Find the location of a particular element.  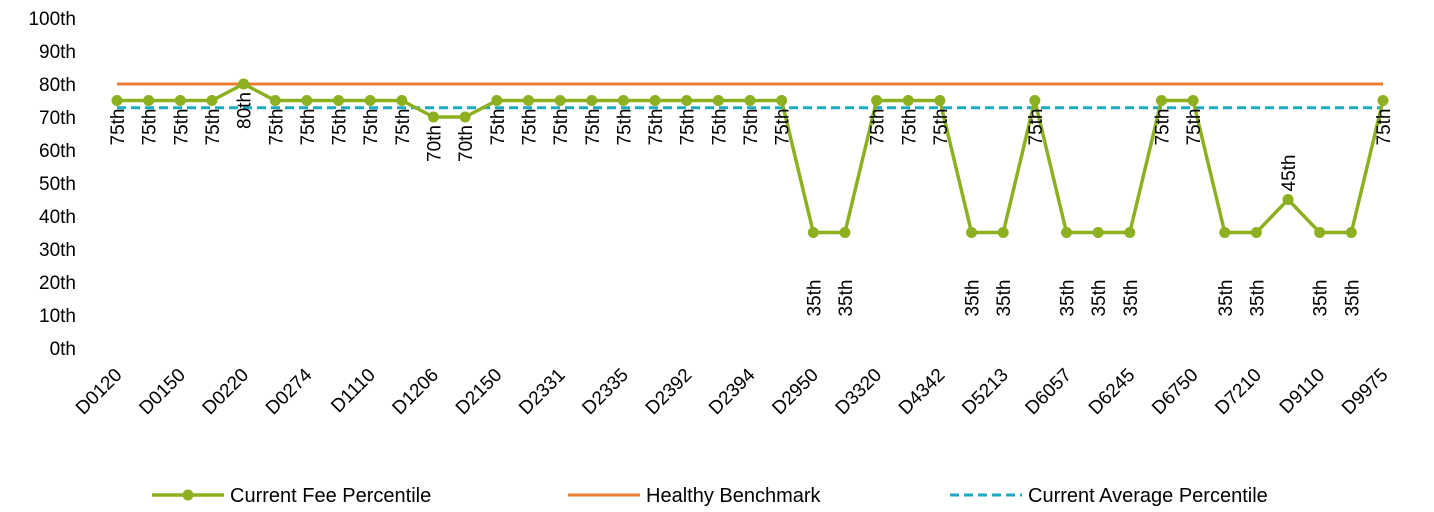

legend-label-healthy-benchmark: Healthy Benchmark is located at coordinates (734, 496).